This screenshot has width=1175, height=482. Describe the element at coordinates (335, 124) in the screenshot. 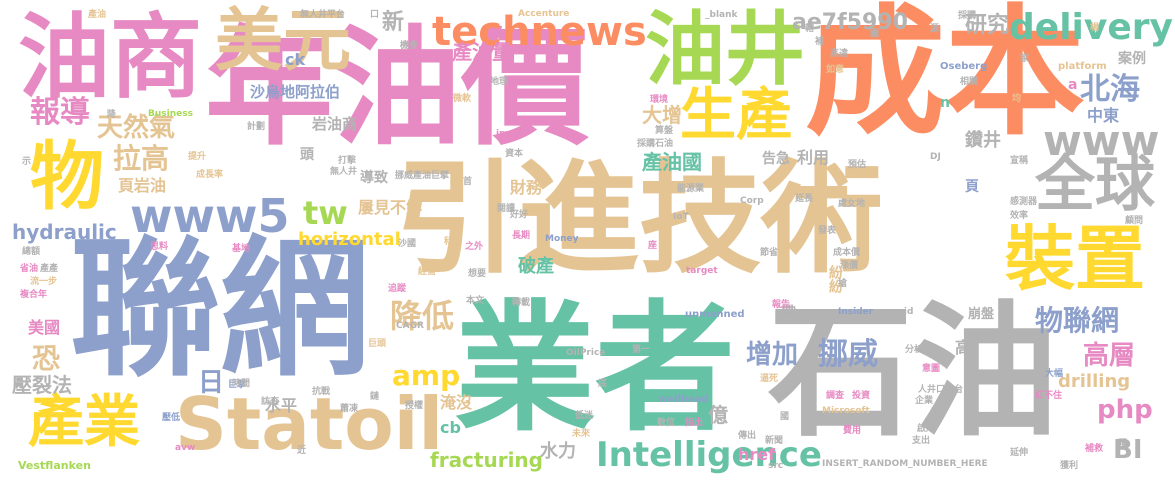

I see `word-岩油商: 岩油商` at that location.